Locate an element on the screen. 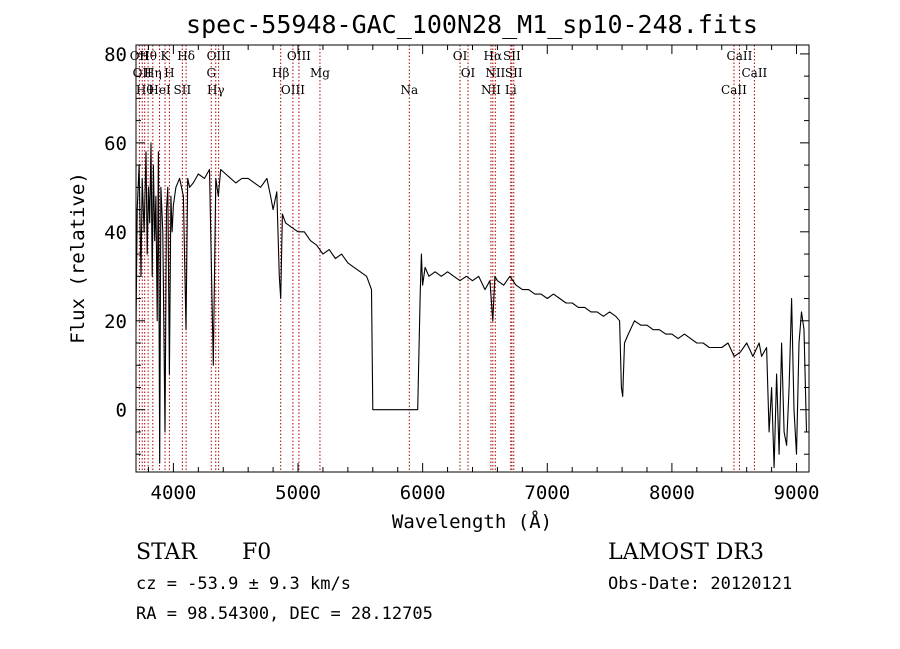 The image size is (900, 649). line-label: Hα is located at coordinates (493, 56).